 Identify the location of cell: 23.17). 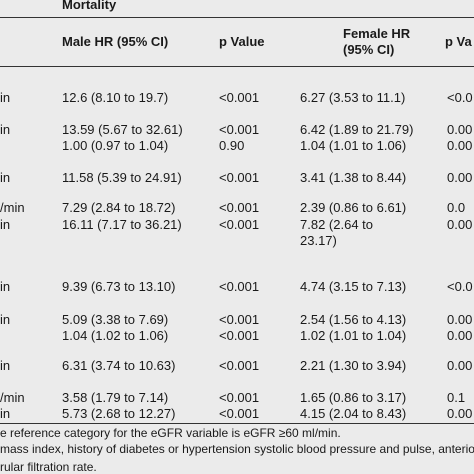
(318, 240).